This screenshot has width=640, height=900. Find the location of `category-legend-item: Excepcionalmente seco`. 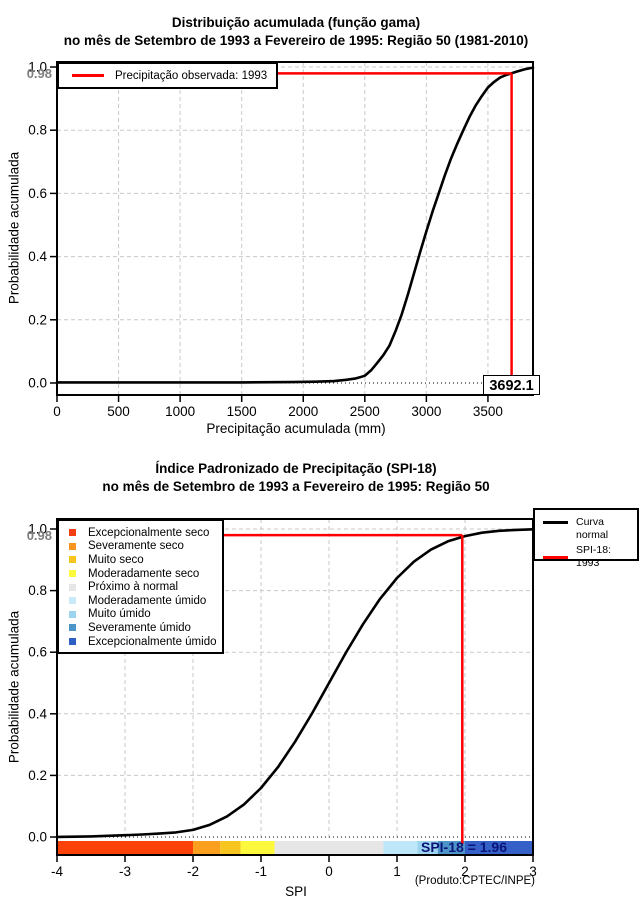

category-legend-item: Excepcionalmente seco is located at coordinates (140, 533).